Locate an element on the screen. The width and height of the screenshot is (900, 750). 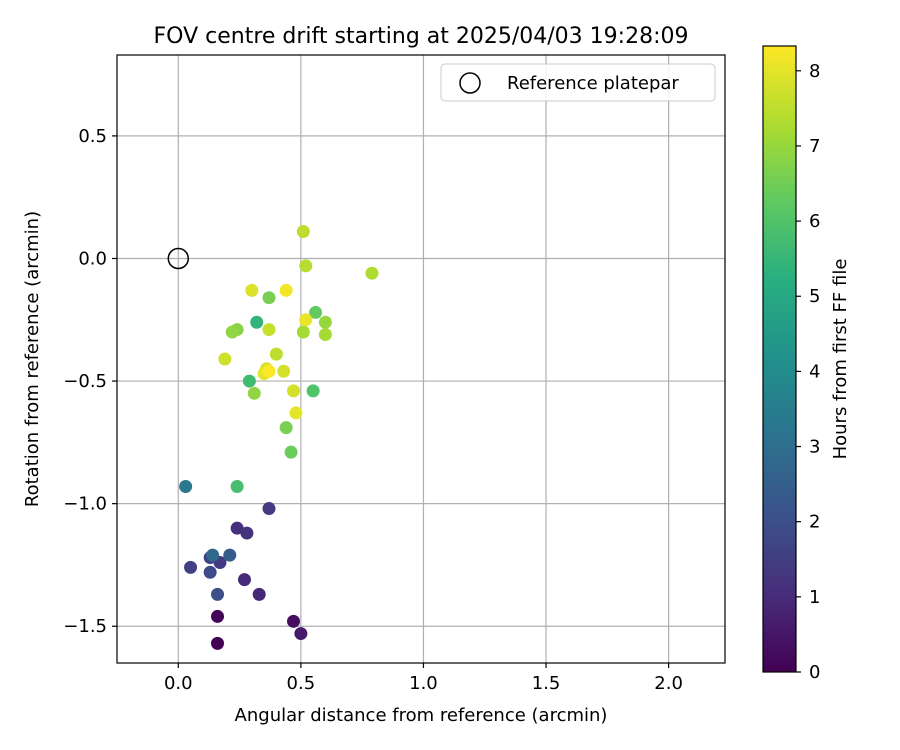
y-axis-label: Rotation from reference (arcmin) is located at coordinates (32, 359).